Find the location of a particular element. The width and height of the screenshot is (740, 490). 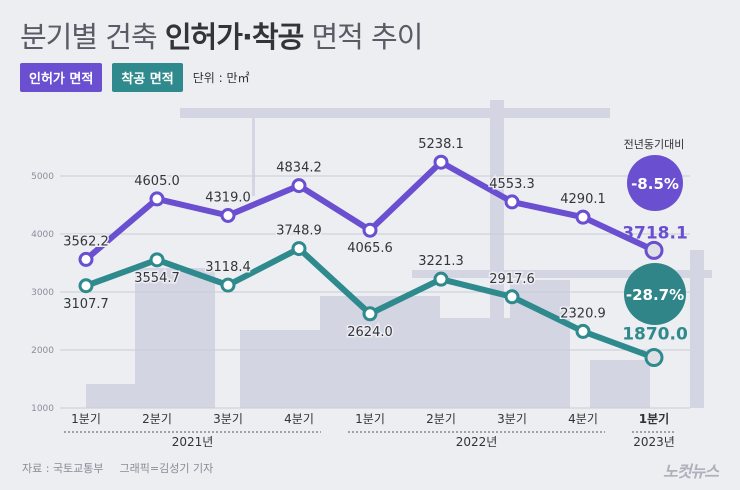

start-change-badge is located at coordinates (655, 294).